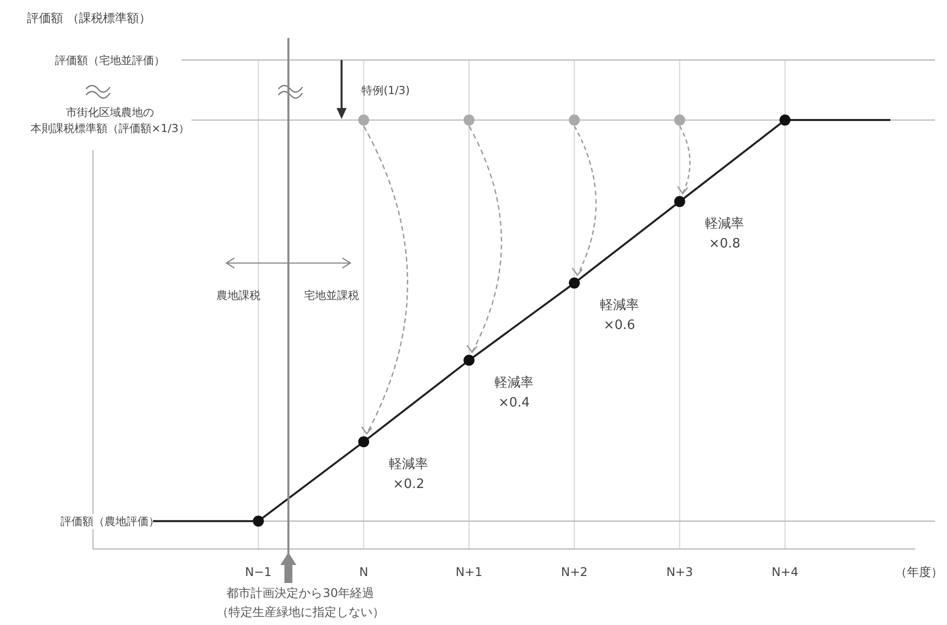 The height and width of the screenshot is (625, 947). What do you see at coordinates (110, 121) in the screenshot?
I see `ref-line-label: 市街化区域農地の本則課税標準額（評価額×1/3）` at bounding box center [110, 121].